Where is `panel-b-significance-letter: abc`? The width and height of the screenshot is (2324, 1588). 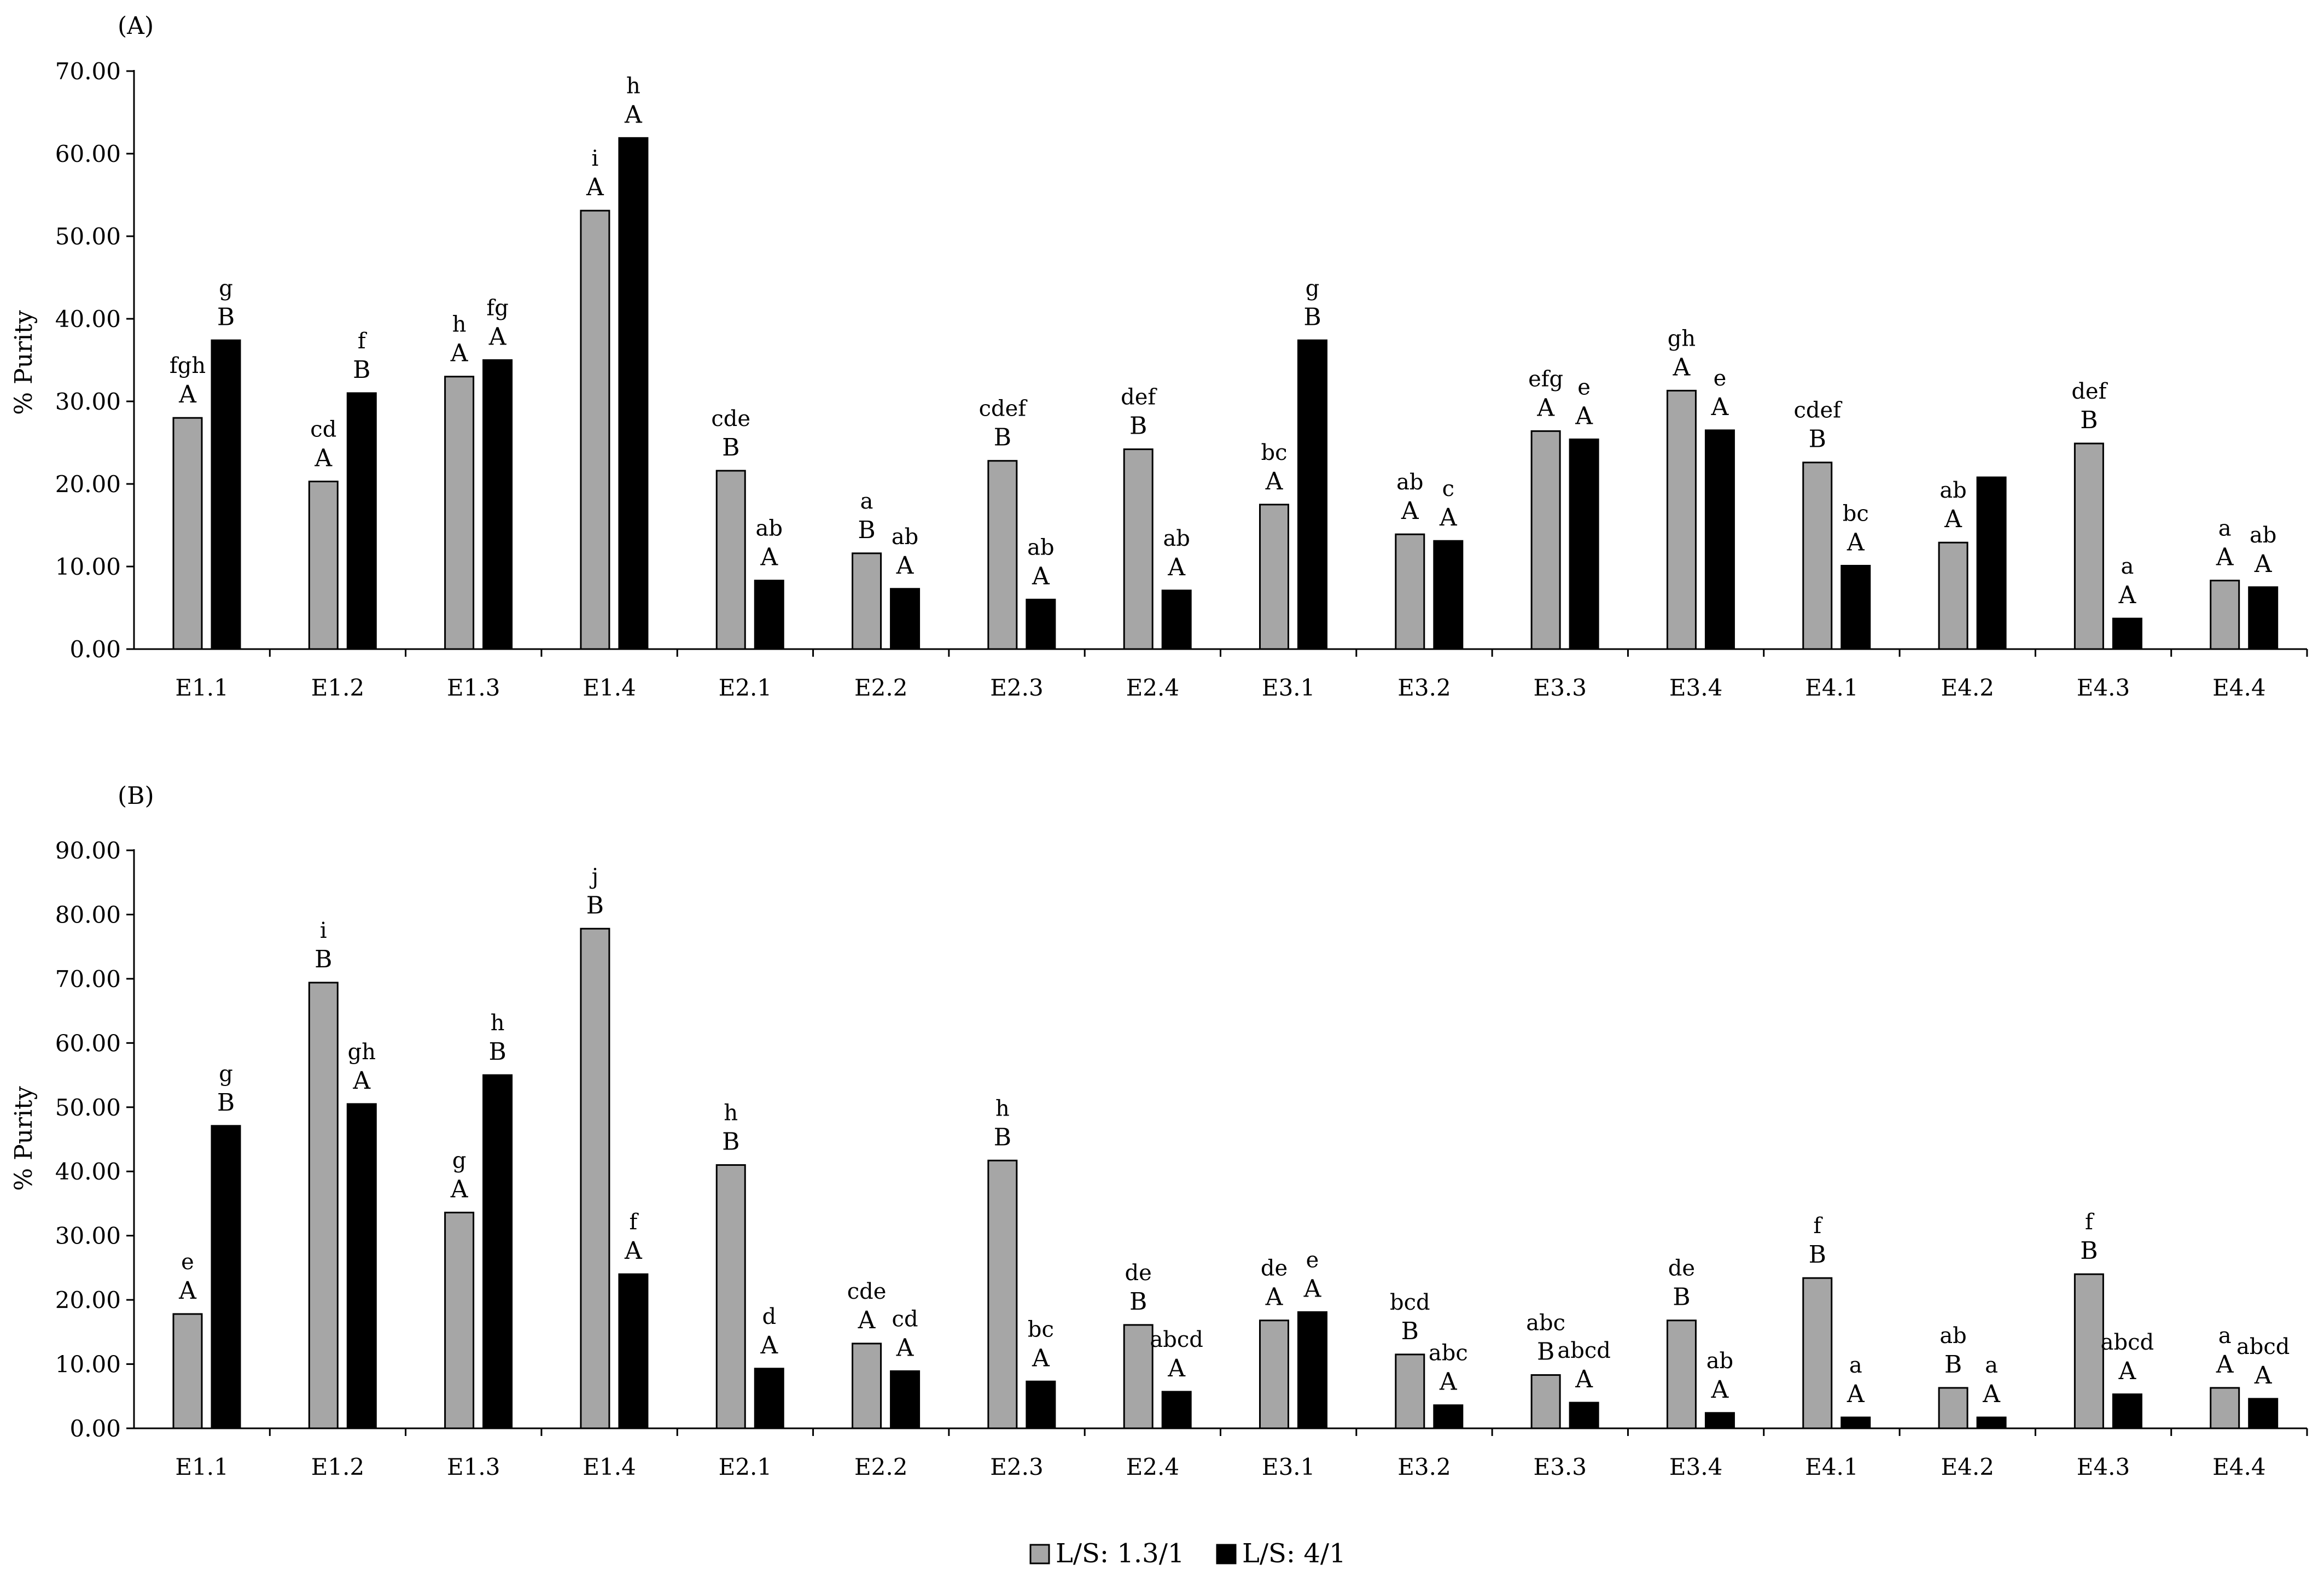
panel-b-significance-letter: abc is located at coordinates (1448, 1354).